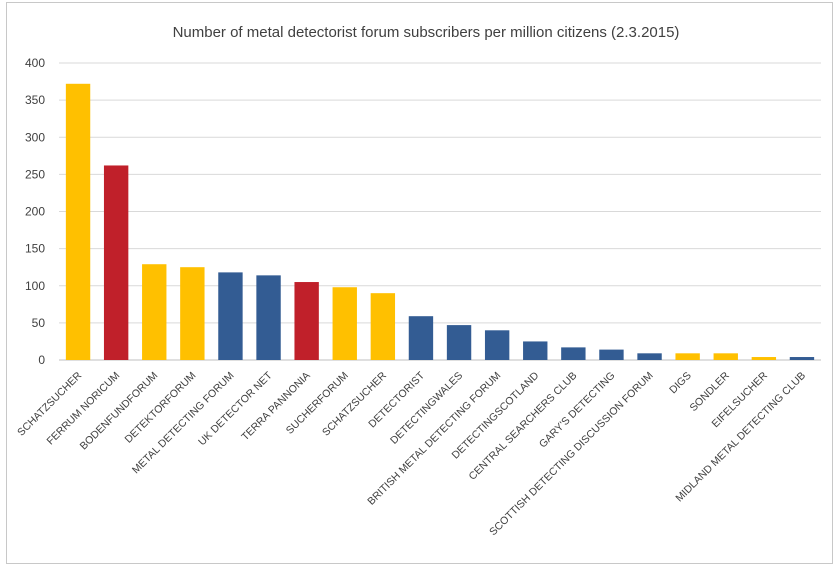 This screenshot has height=566, width=838. What do you see at coordinates (39, 323) in the screenshot?
I see `y-tick-label: 50` at bounding box center [39, 323].